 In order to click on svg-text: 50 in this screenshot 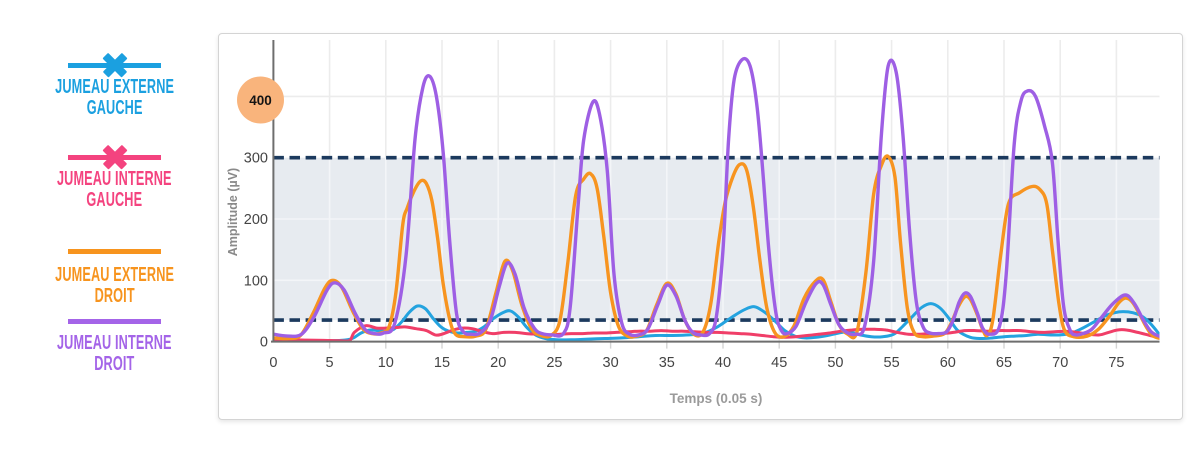, I will do `click(835, 363)`.